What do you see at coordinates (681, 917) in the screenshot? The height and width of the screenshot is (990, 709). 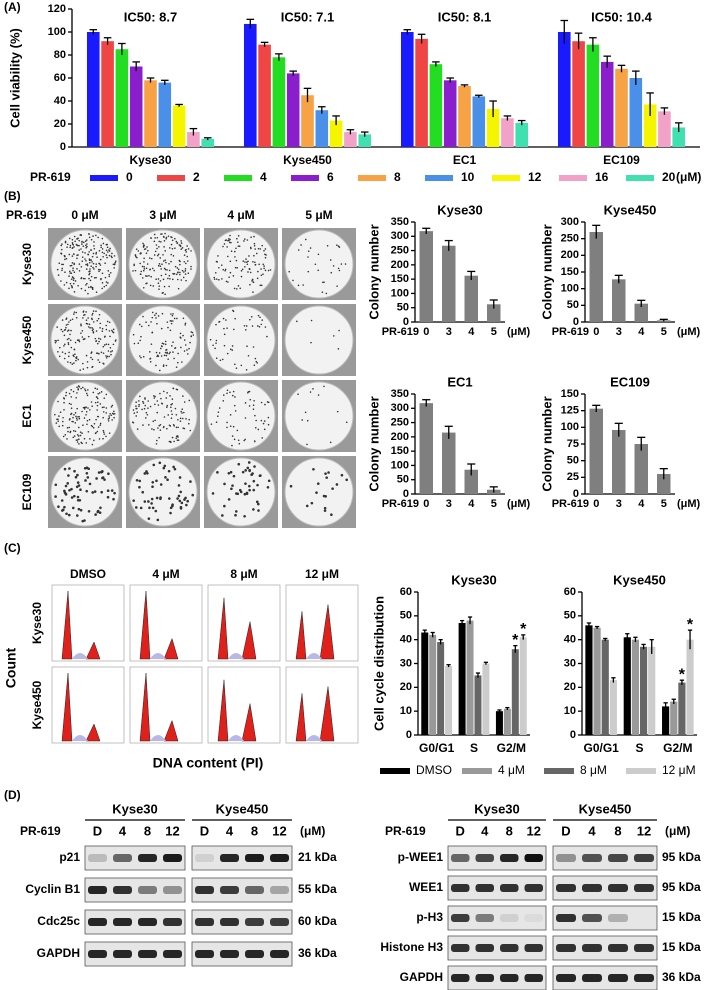 I see `size-label: 15 kDa` at bounding box center [681, 917].